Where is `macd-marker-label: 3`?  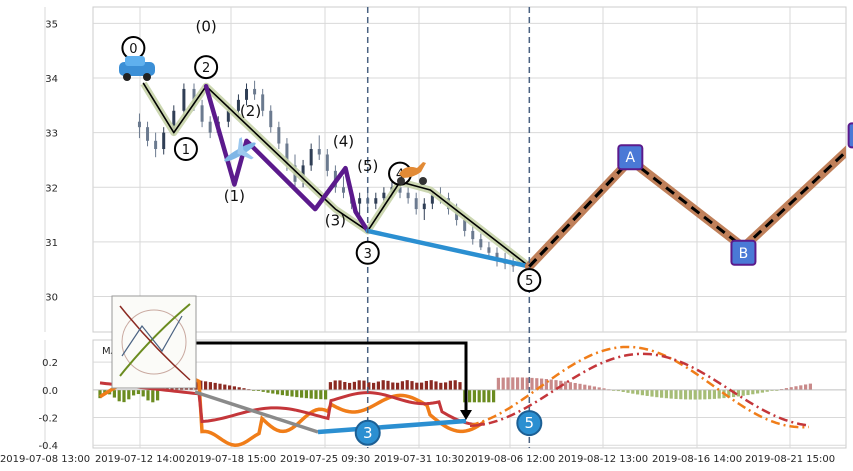
macd-marker-label: 3 is located at coordinates (368, 433).